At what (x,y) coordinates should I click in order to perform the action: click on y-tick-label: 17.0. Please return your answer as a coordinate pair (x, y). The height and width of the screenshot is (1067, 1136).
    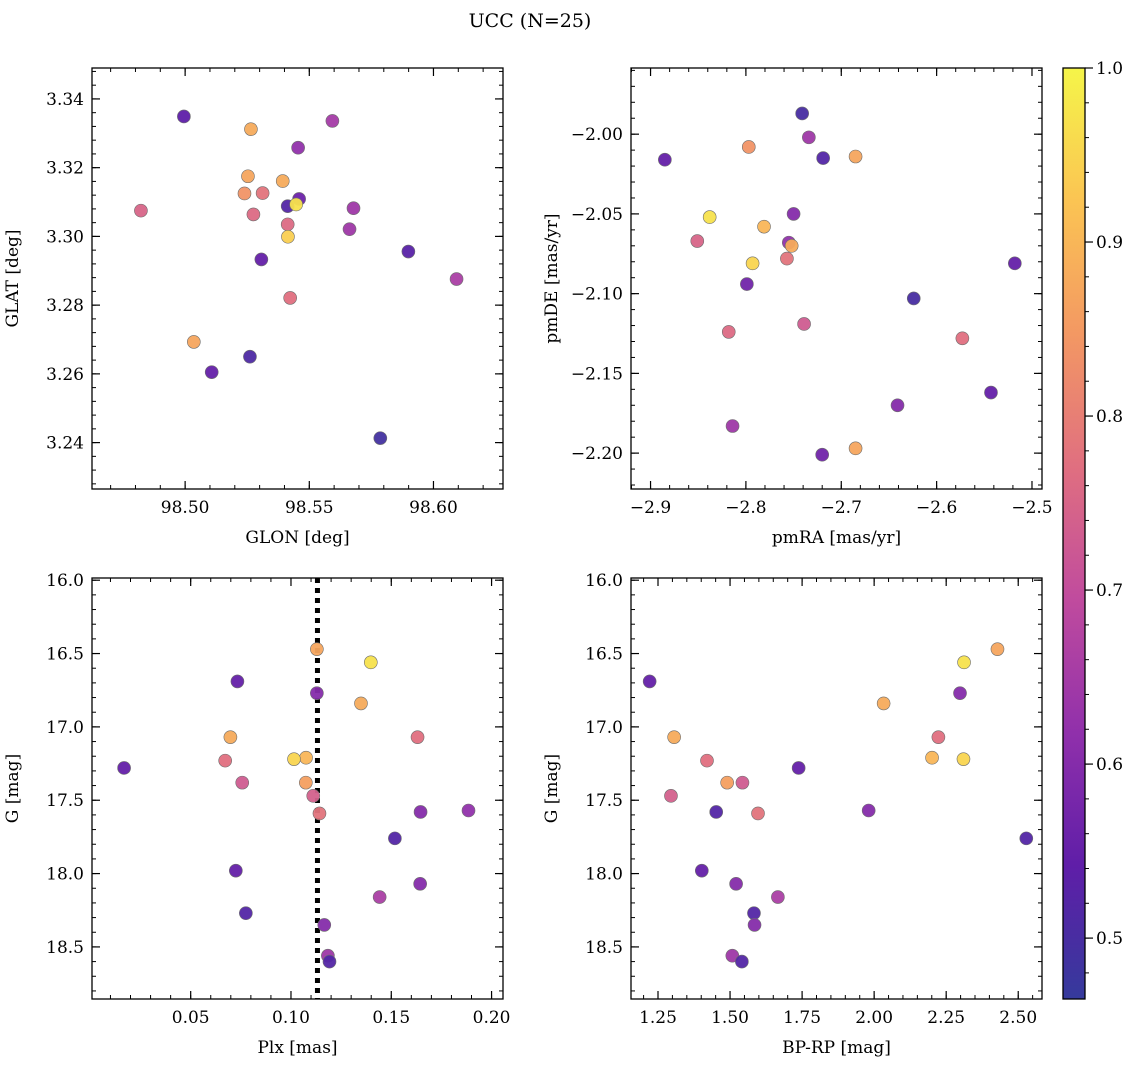
    Looking at the image, I should click on (65, 728).